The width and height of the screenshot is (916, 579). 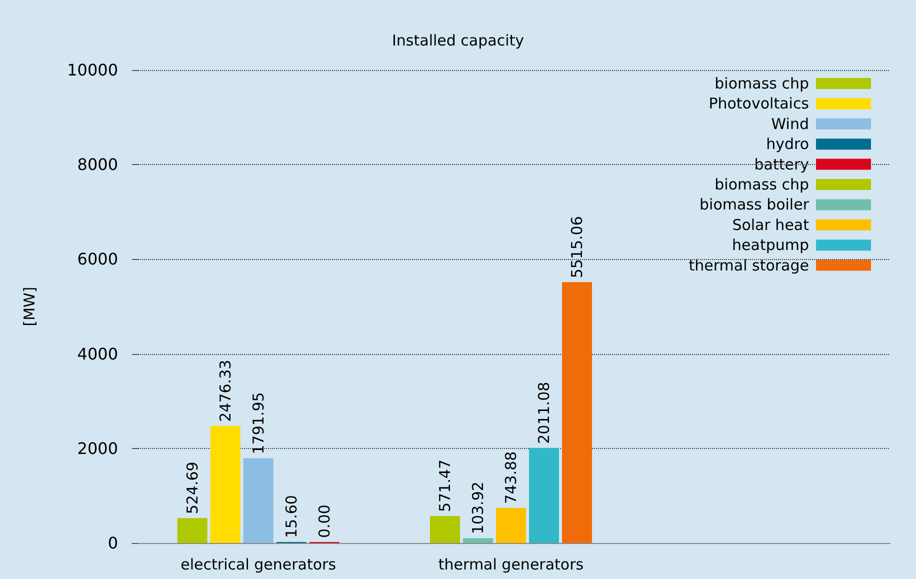 I want to click on chart-title: Installed capacity, so click(x=458, y=41).